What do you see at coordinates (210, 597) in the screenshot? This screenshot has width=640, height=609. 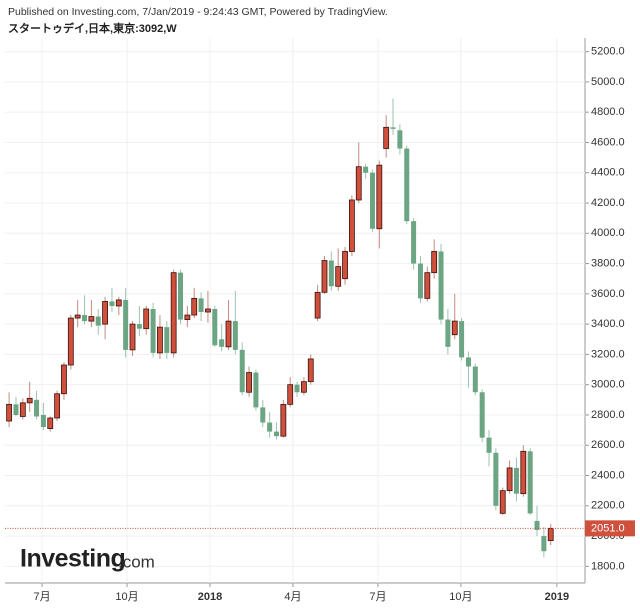 I see `x-tick-label: 2018` at bounding box center [210, 597].